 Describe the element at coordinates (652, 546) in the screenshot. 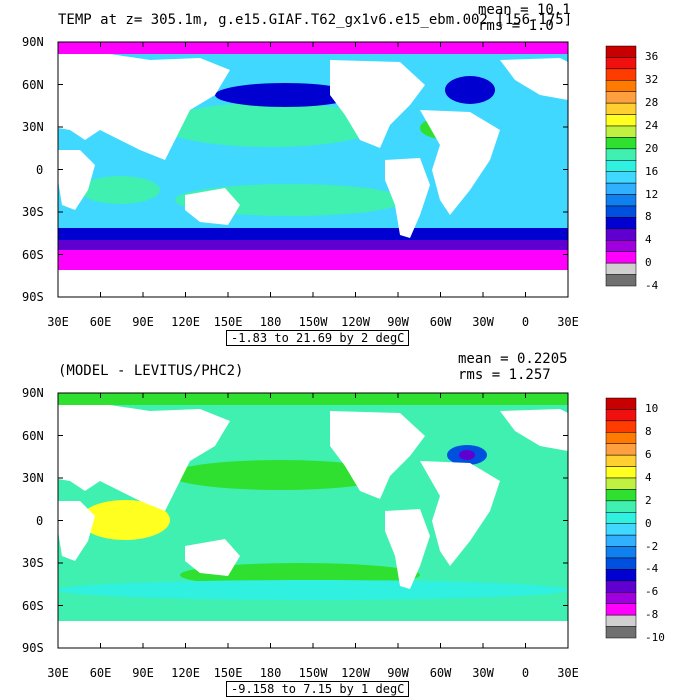

I see `bottom-colorbar-label: -2` at that location.